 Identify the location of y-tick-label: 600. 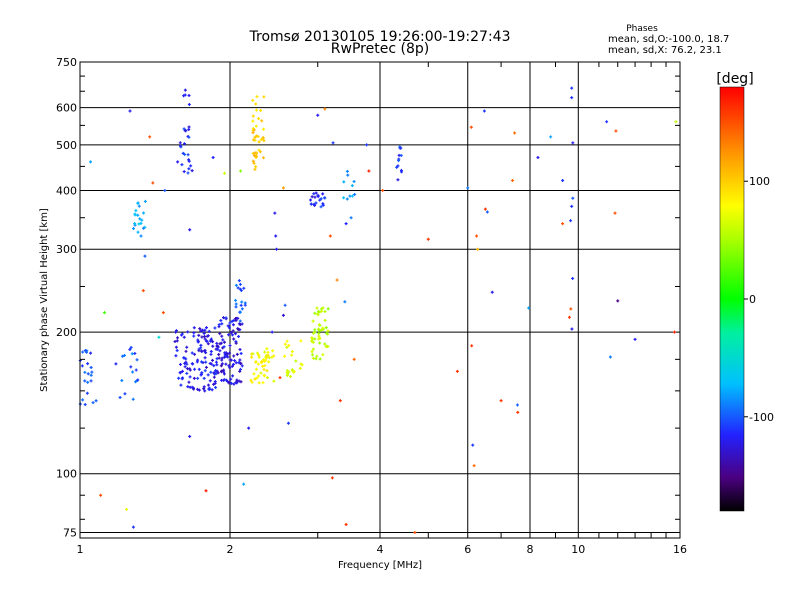
(66, 108).